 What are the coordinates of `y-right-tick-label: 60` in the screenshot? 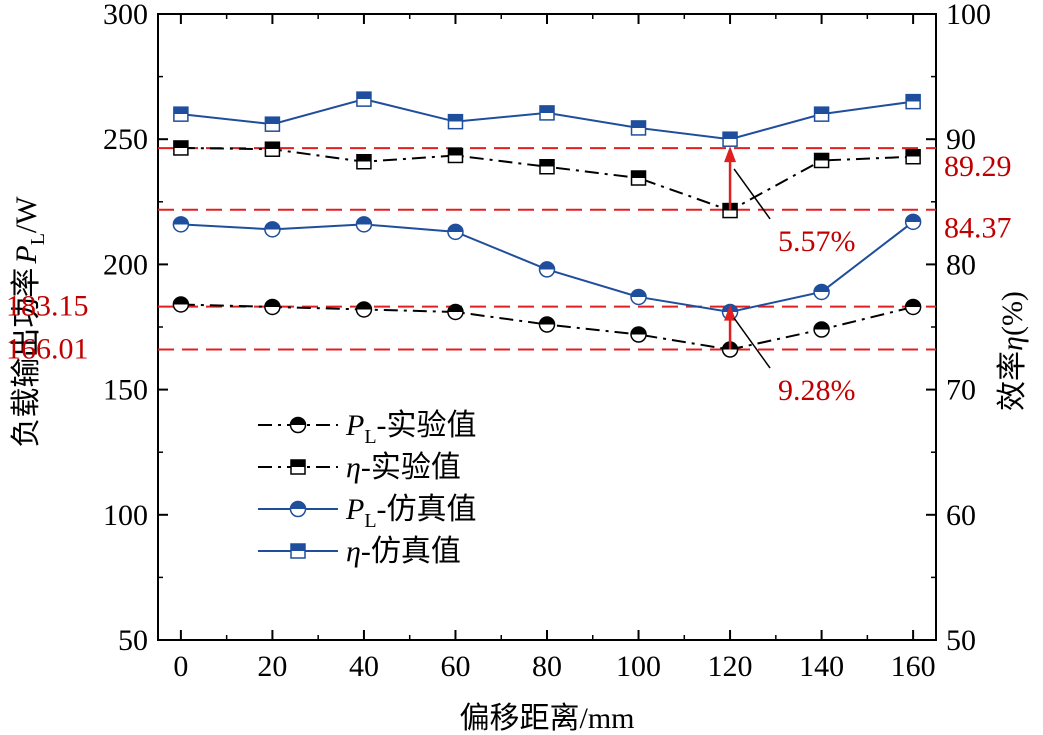 It's located at (961, 515).